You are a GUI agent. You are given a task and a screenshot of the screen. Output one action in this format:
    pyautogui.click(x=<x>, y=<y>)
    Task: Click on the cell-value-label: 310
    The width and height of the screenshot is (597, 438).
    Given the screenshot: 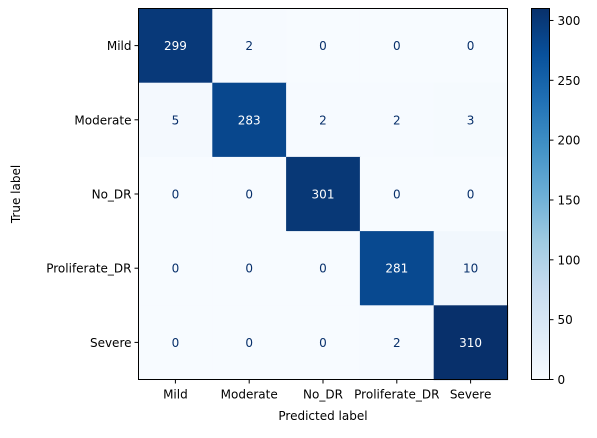 What is the action you would take?
    pyautogui.click(x=470, y=343)
    